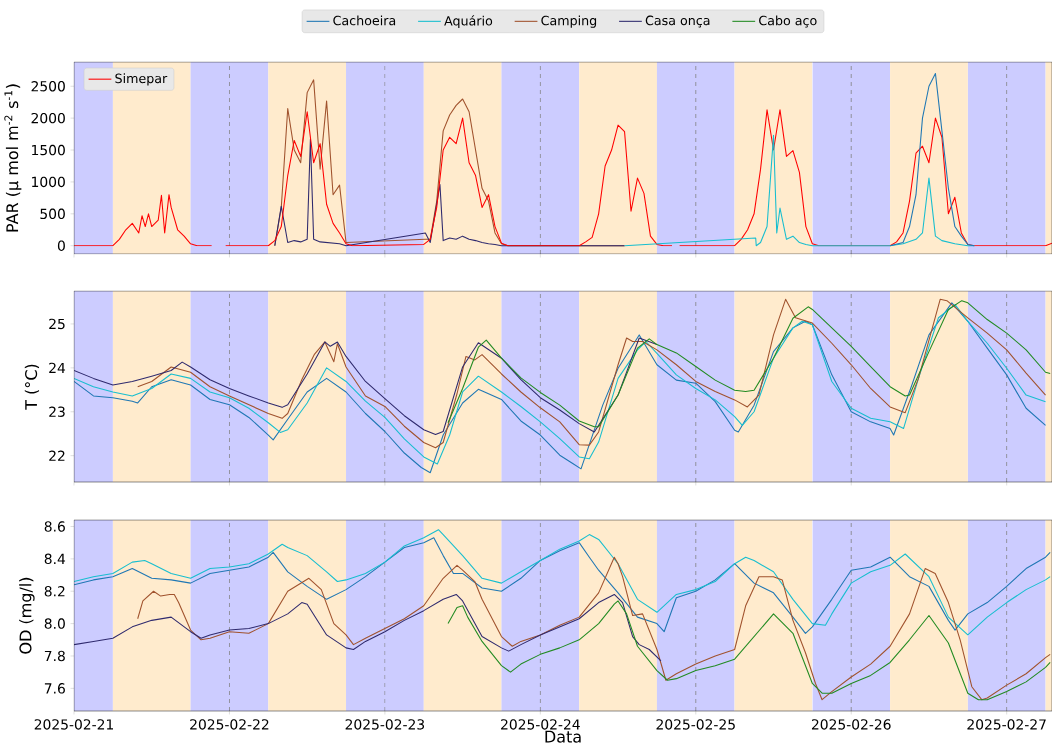  What do you see at coordinates (385, 724) in the screenshot?
I see `x-tick-label: 2025-02-23` at bounding box center [385, 724].